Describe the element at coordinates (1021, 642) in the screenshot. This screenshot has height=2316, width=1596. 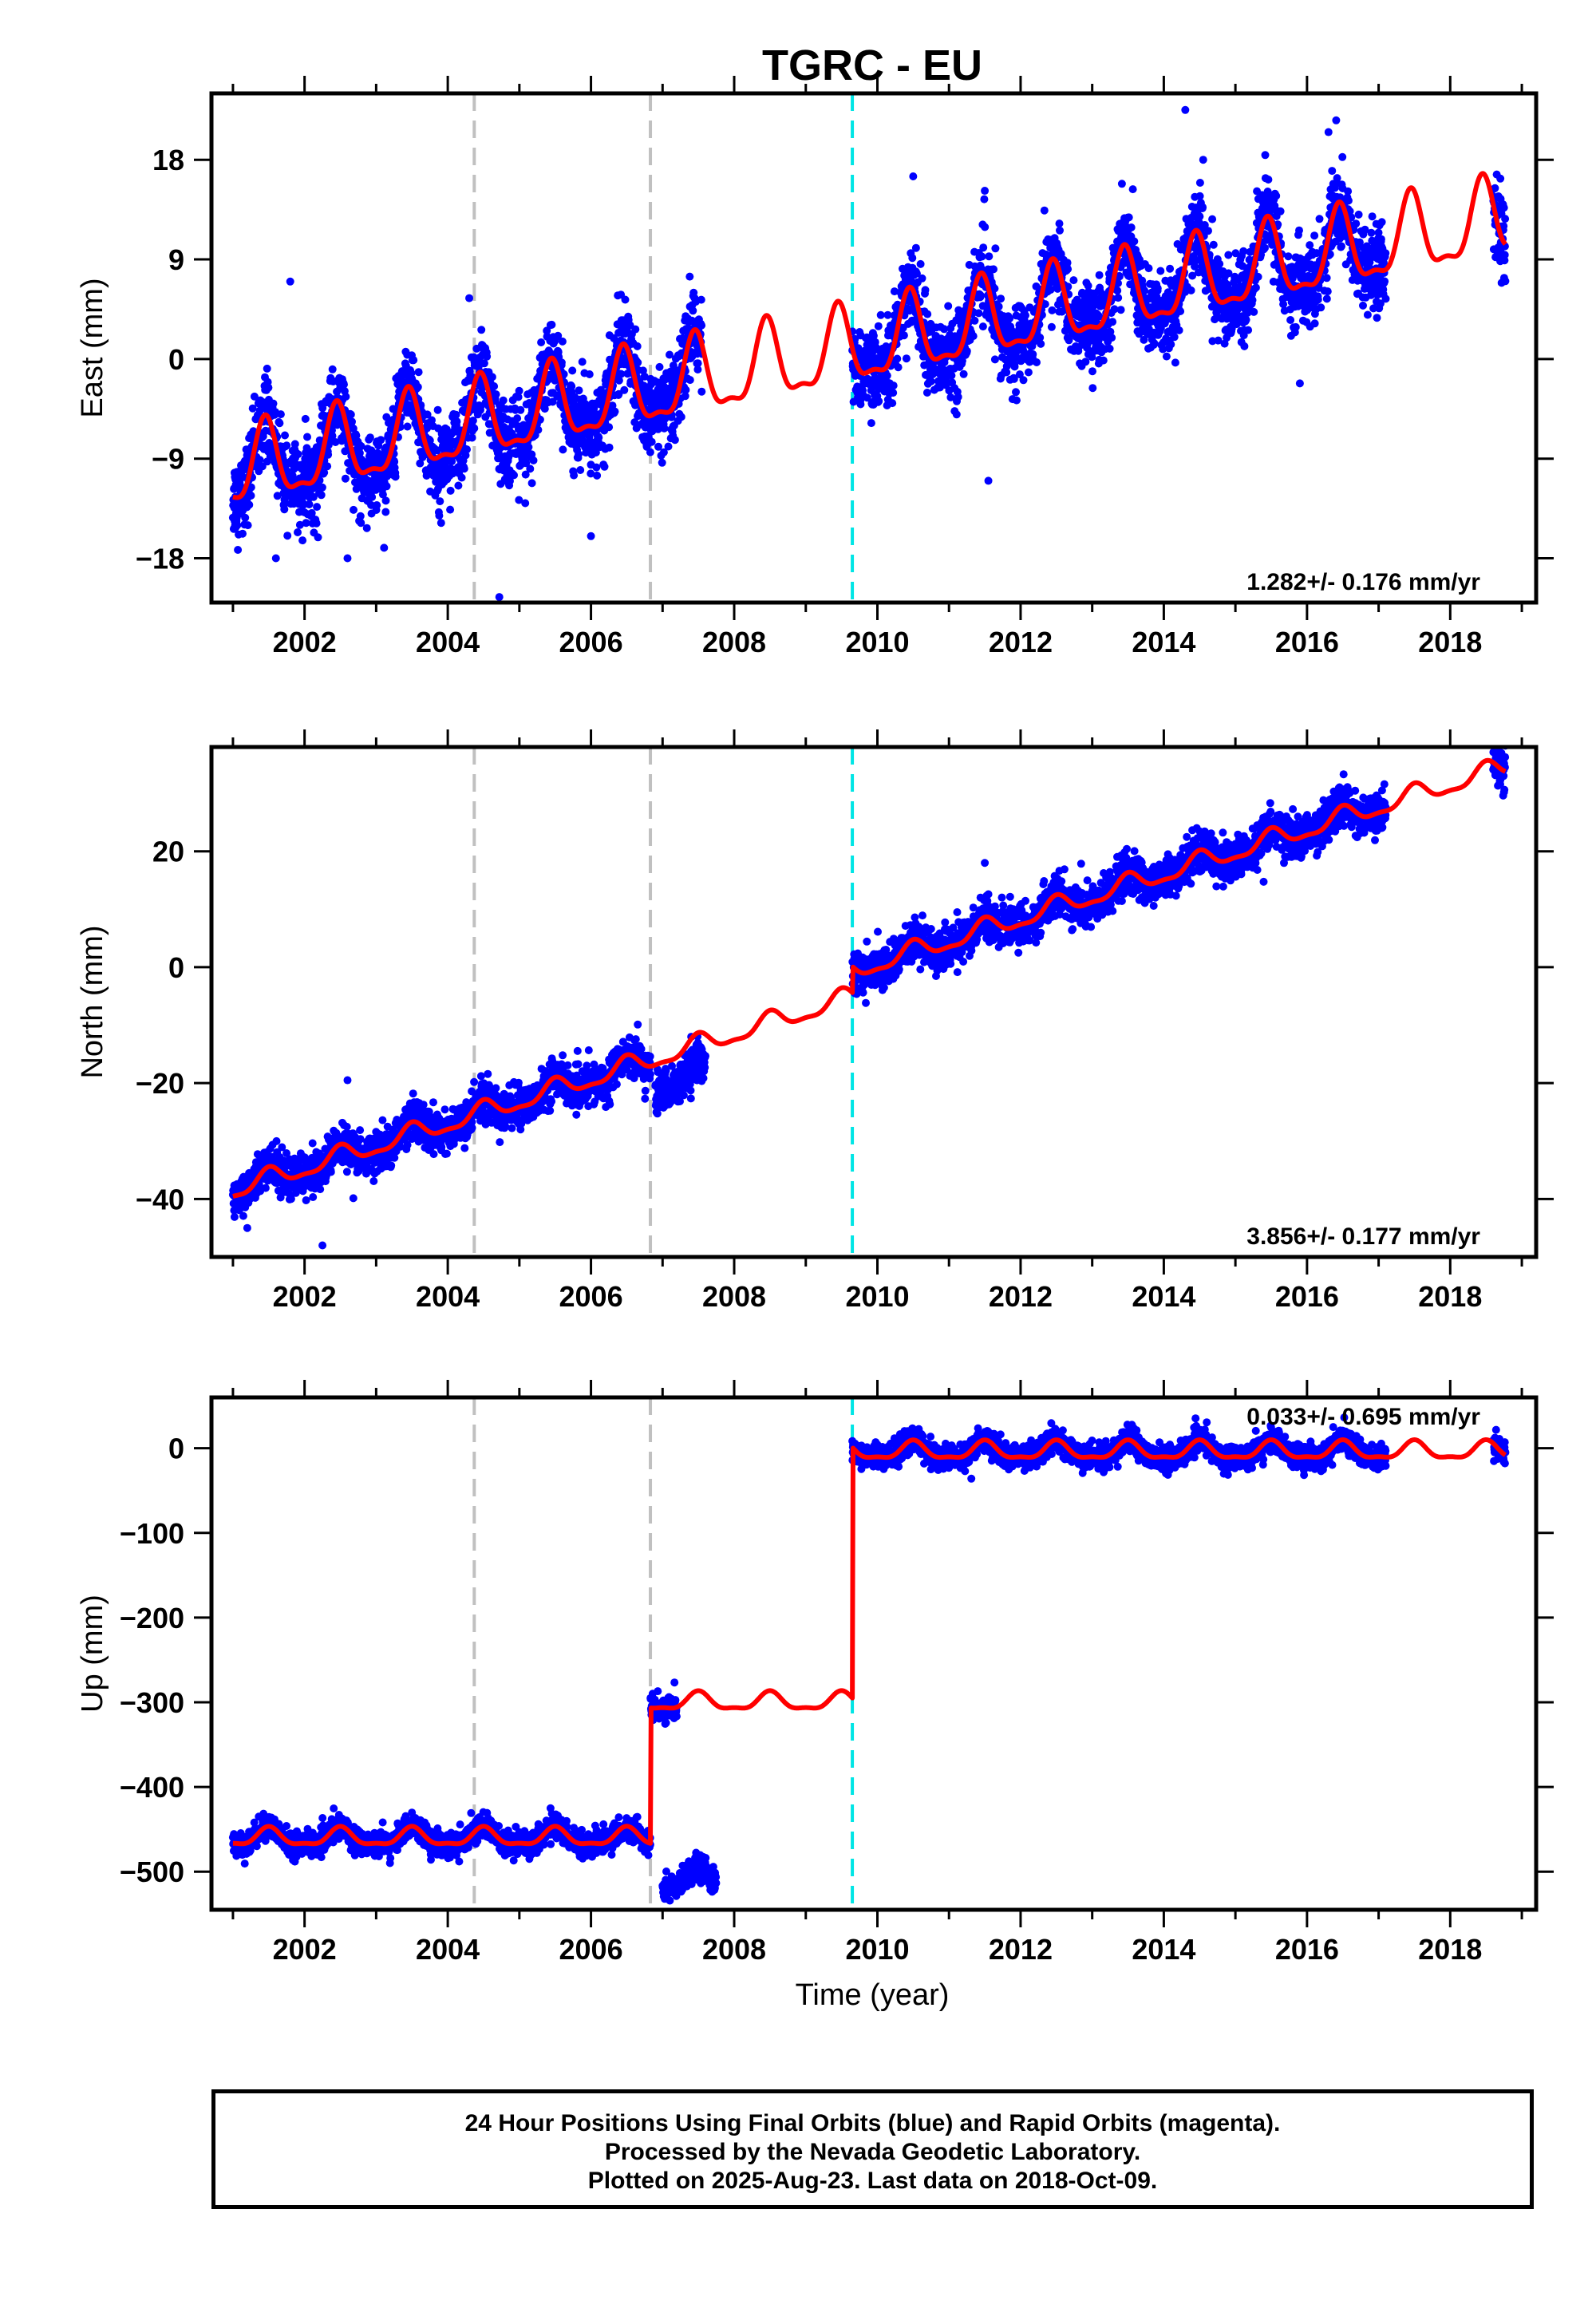
I see `x-tick-label: 2012` at that location.